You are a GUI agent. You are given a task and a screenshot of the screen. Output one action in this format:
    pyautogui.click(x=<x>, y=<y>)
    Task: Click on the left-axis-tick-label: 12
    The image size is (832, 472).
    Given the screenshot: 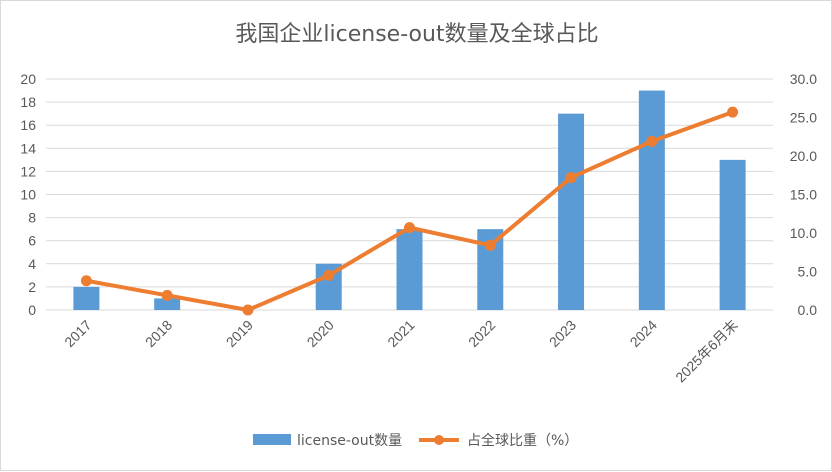 What is the action you would take?
    pyautogui.click(x=28, y=171)
    